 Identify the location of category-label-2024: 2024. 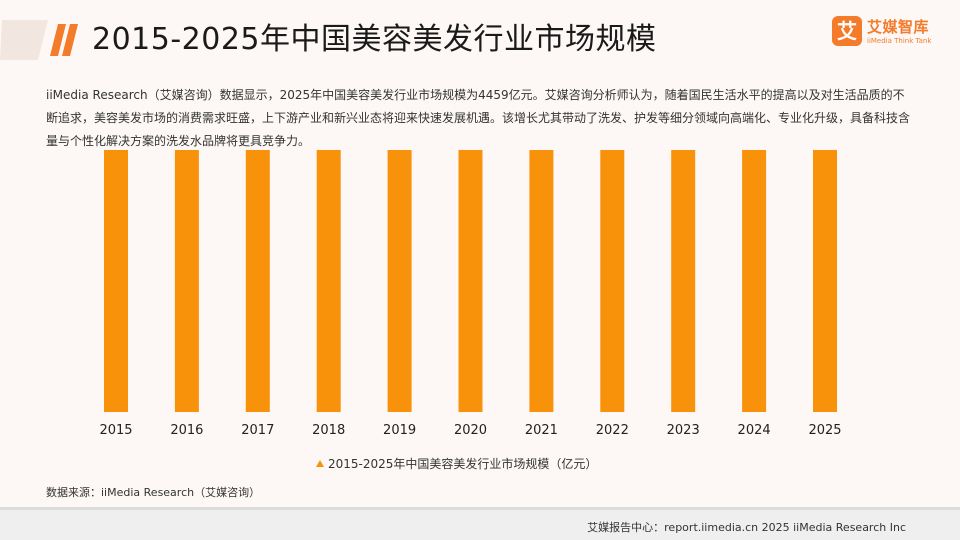
(754, 430).